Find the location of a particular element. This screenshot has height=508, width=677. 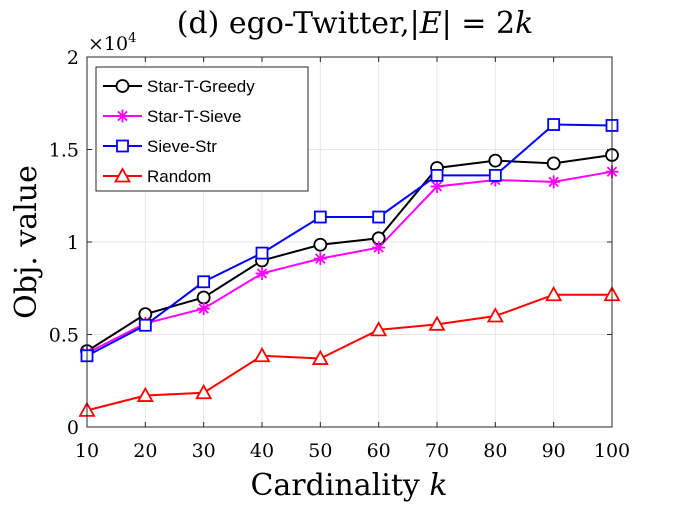

x-tick-label: 40 is located at coordinates (262, 451).